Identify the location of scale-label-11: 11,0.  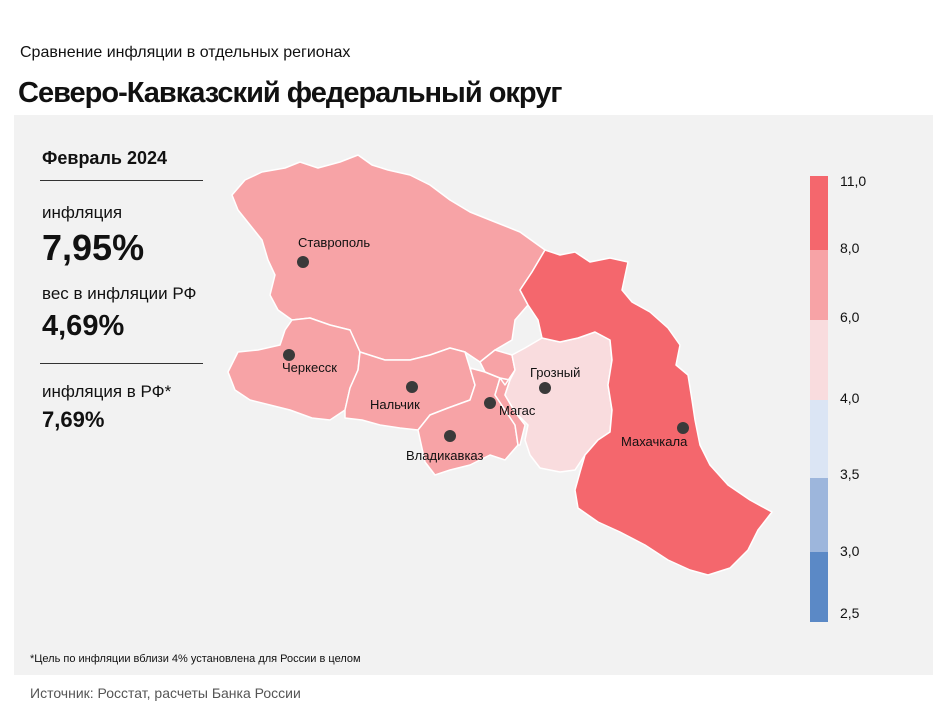
(853, 181).